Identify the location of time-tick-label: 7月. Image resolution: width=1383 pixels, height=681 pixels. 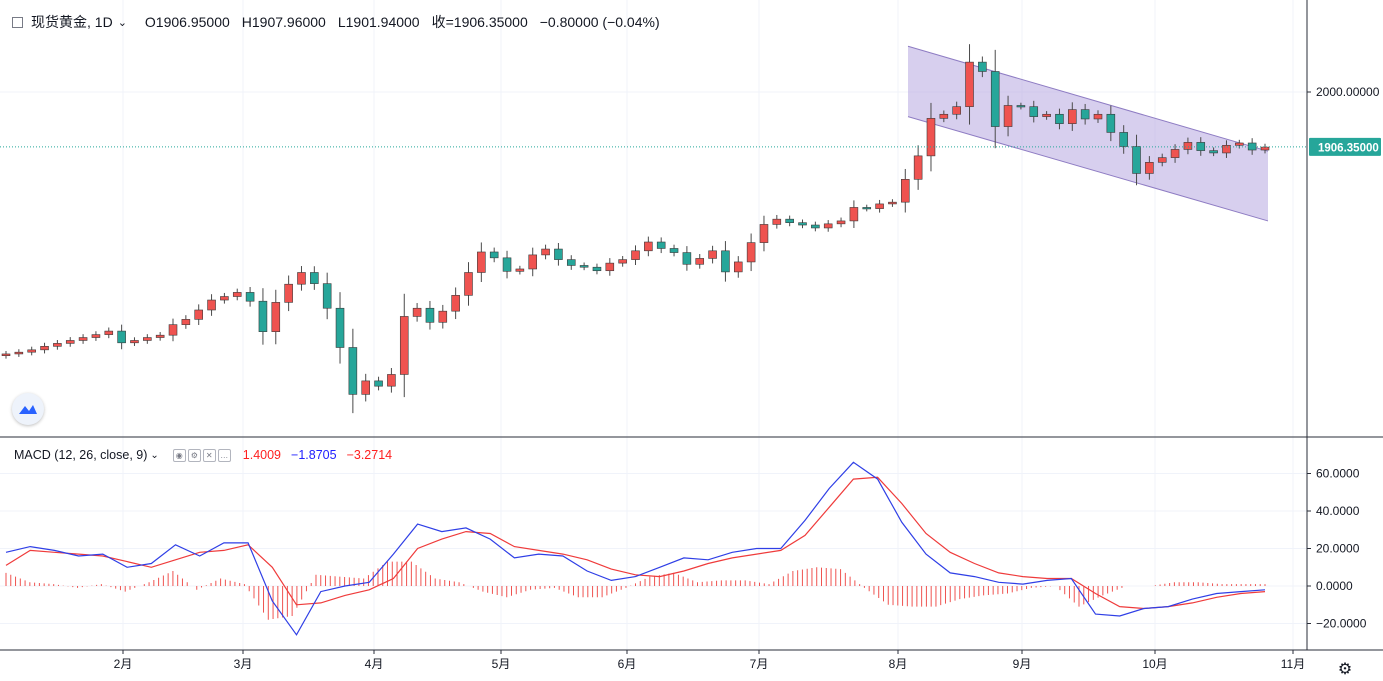
(759, 664).